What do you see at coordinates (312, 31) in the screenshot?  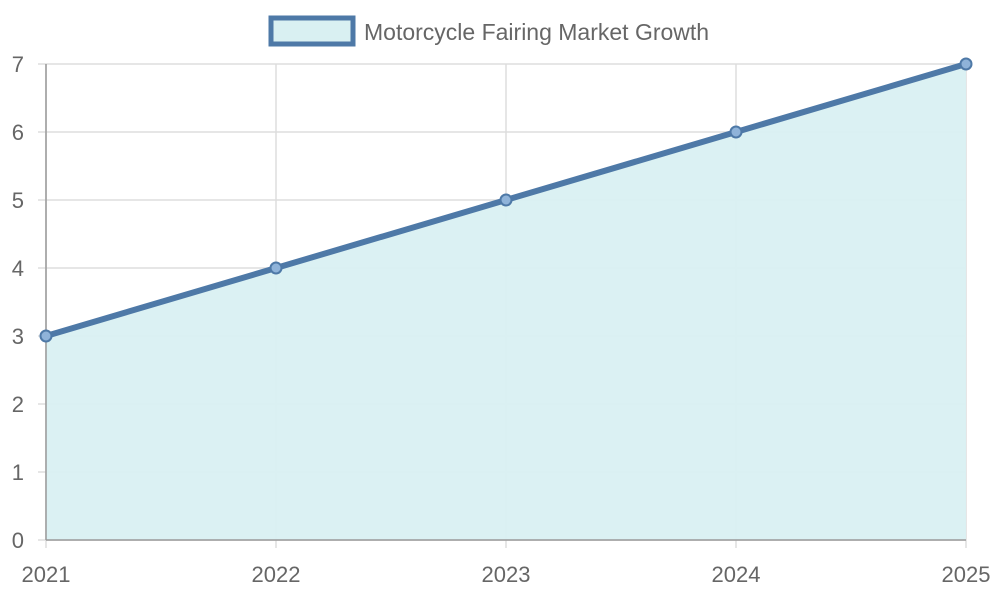 I see `legend-swatch` at bounding box center [312, 31].